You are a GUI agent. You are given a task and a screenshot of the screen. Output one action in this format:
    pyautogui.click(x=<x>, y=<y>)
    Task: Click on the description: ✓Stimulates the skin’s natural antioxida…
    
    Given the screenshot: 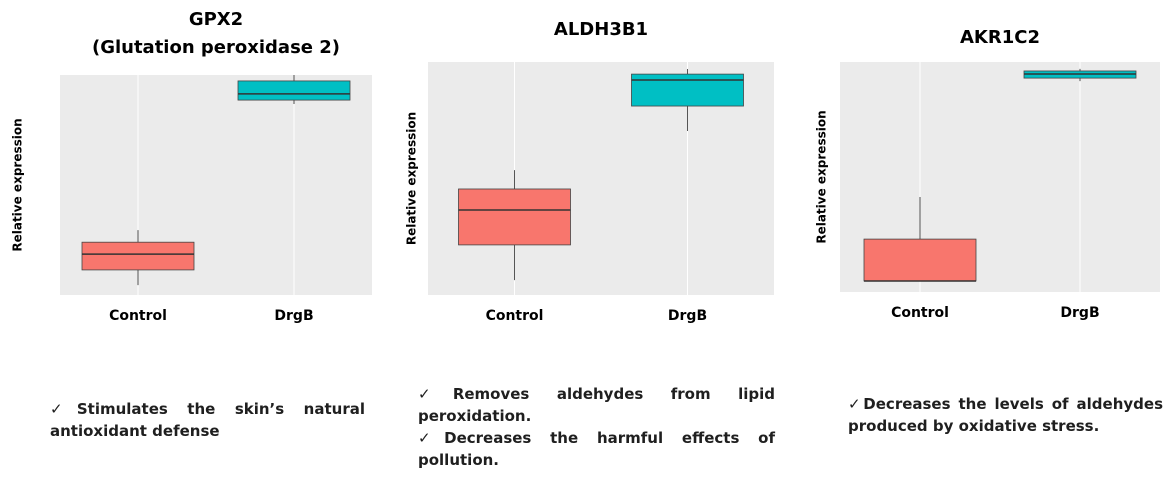 What is the action you would take?
    pyautogui.click(x=207, y=420)
    